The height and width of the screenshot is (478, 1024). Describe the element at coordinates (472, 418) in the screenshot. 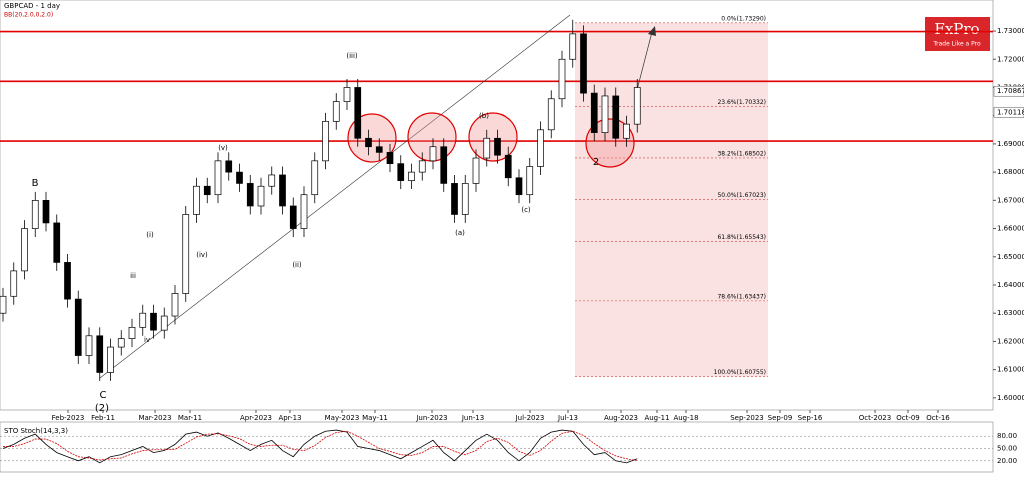

I see `x-tick-label: Jun-13` at that location.